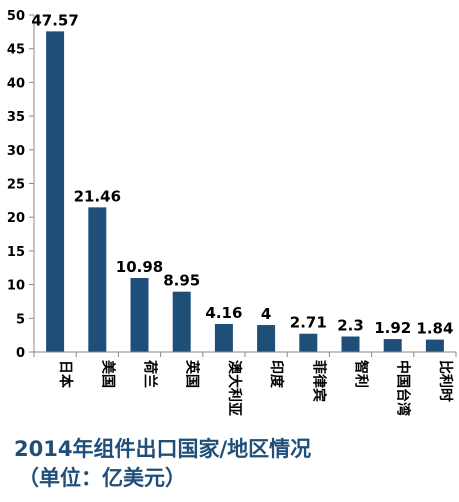 The image size is (459, 502). I want to click on chart-subtitle: （单位：亿美元）, so click(102, 478).